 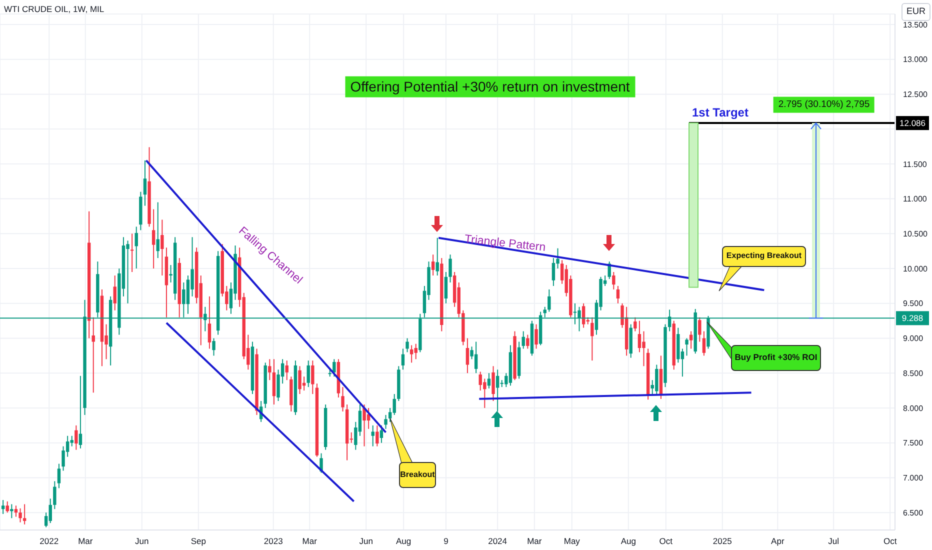 I want to click on x-tick-label: May, so click(x=572, y=541).